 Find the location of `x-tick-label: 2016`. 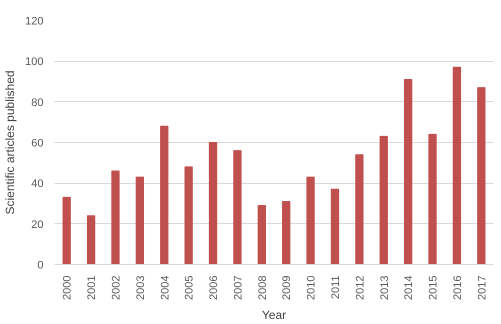

x-tick-label: 2016 is located at coordinates (458, 287).